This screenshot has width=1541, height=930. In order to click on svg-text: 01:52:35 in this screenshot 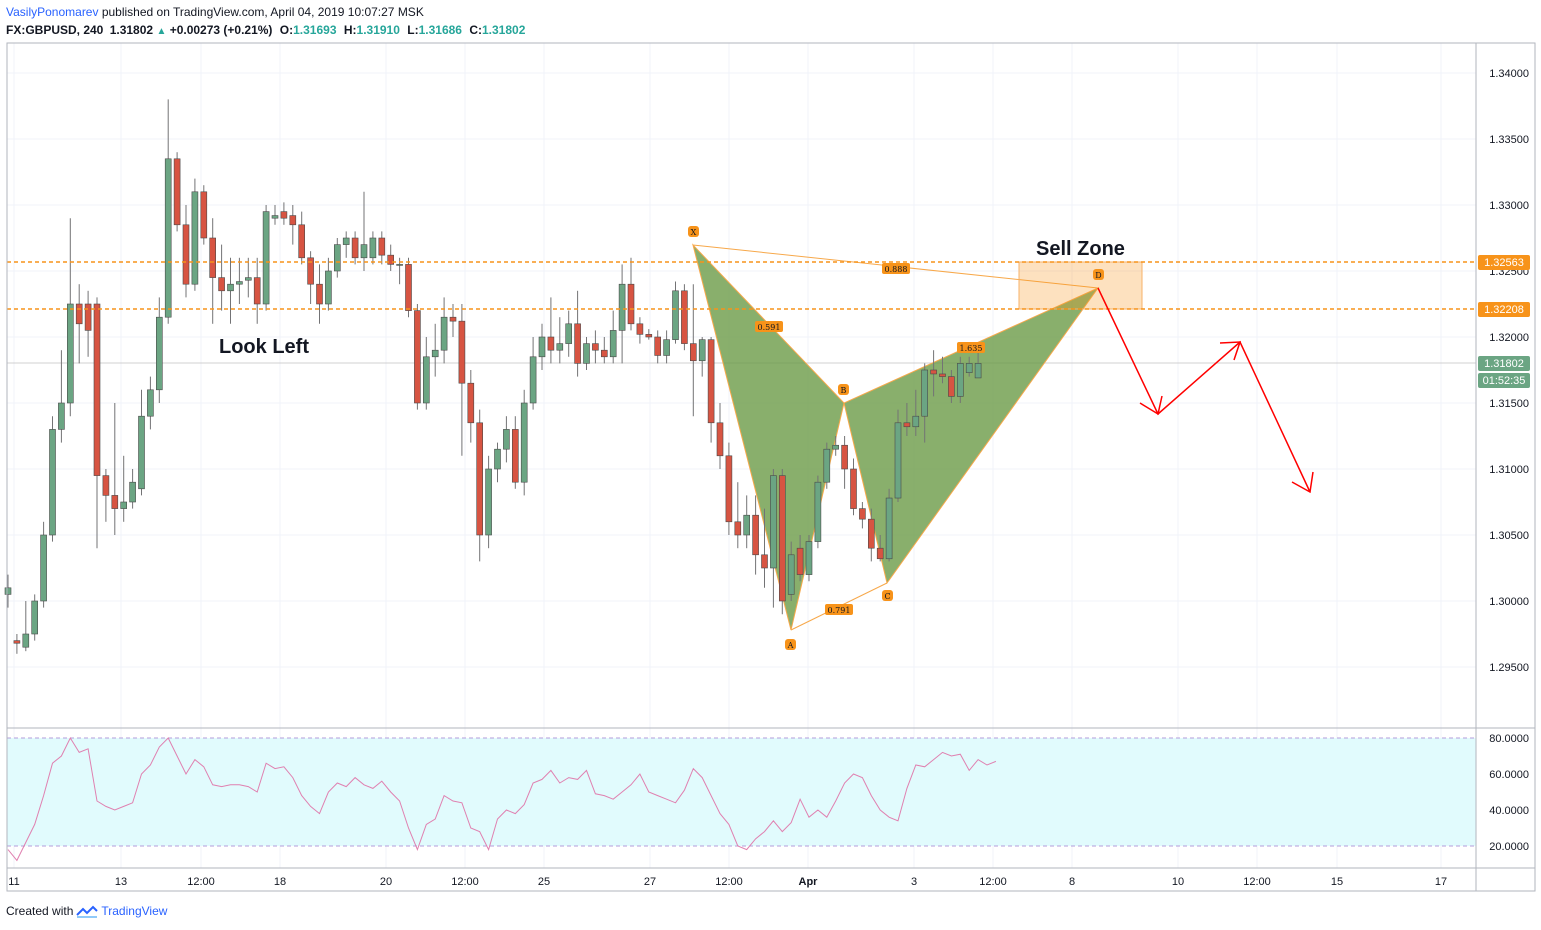, I will do `click(1504, 381)`.